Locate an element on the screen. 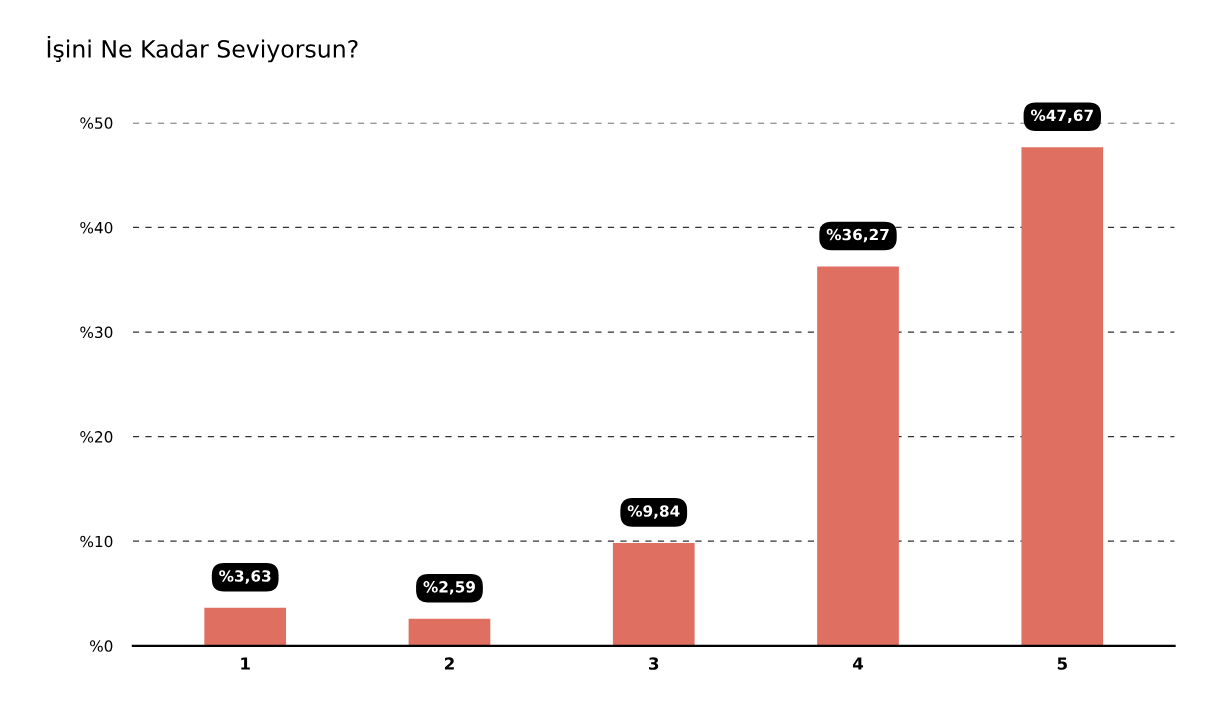 The image size is (1230, 702). data-label: %36,27 is located at coordinates (857, 235).